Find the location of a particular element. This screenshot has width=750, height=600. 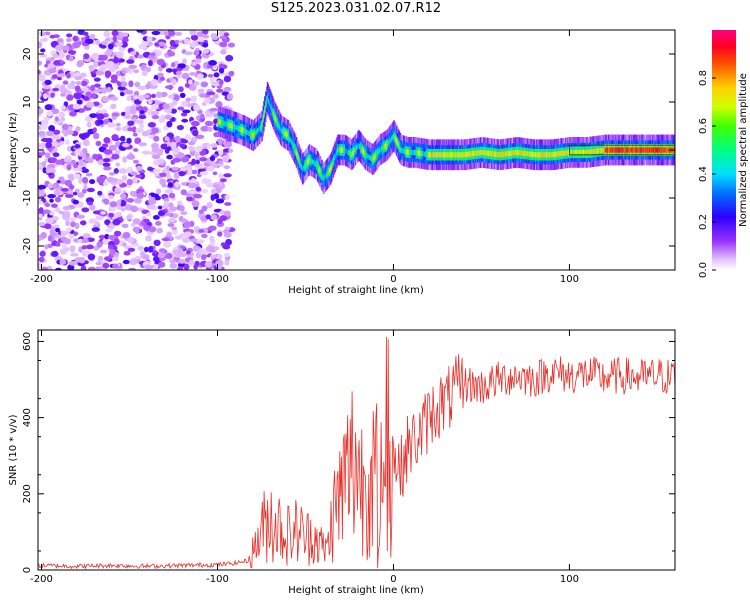

y-tick-label: 200 is located at coordinates (27, 493).